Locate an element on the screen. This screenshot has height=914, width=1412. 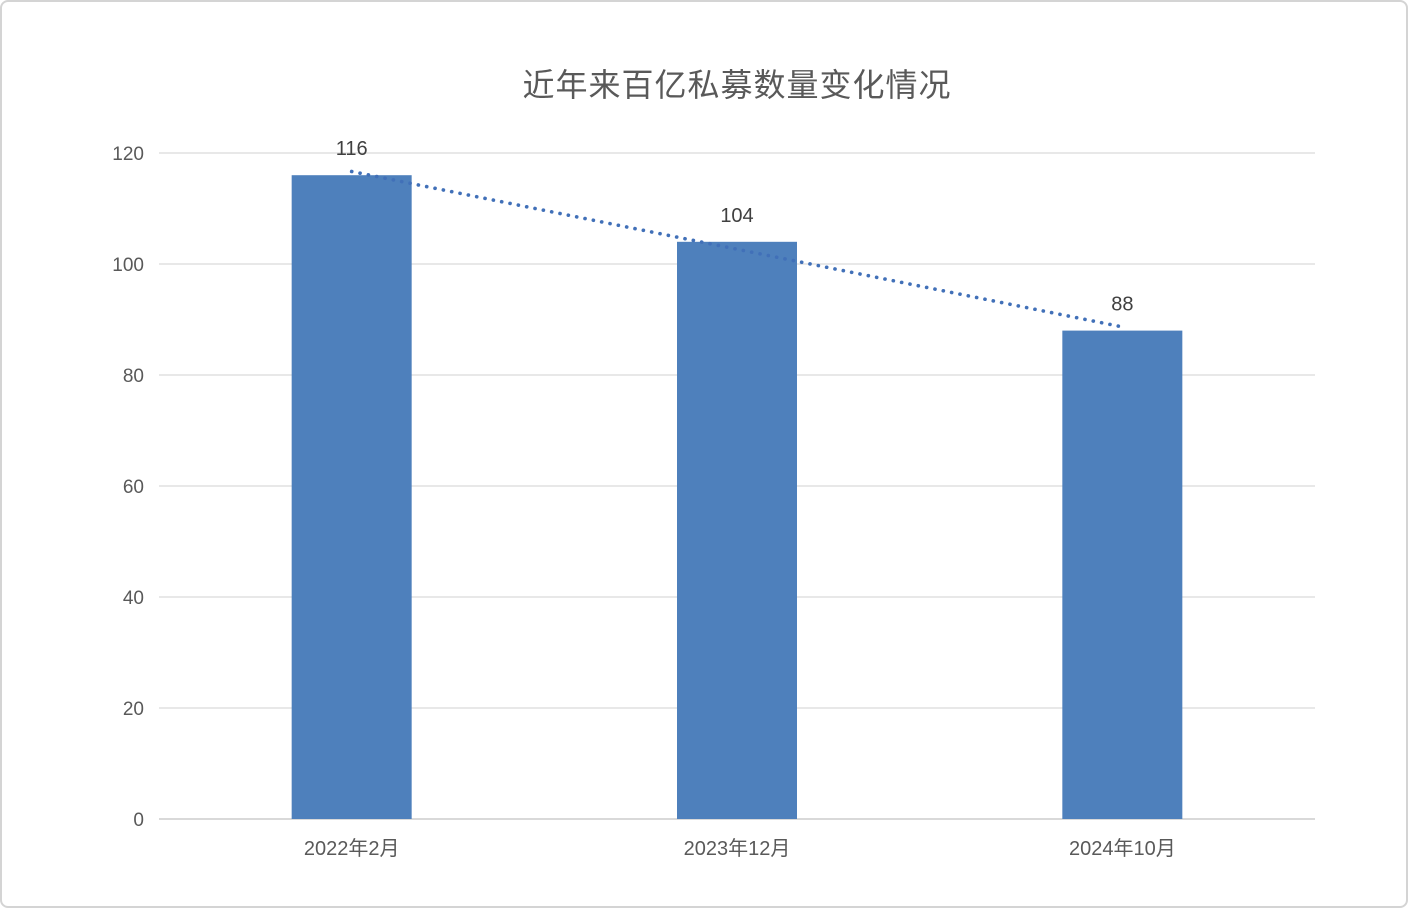
trendline-dotted is located at coordinates (737, 249).